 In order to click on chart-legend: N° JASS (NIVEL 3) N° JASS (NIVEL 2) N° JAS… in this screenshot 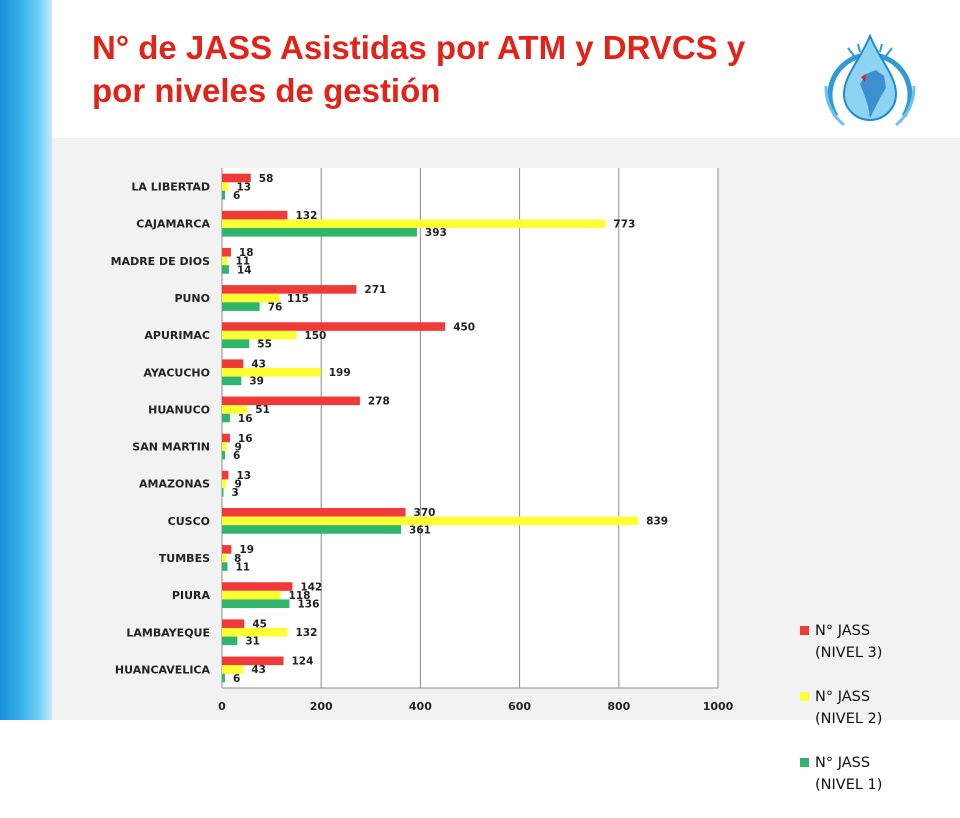, I will do `click(880, 719)`.